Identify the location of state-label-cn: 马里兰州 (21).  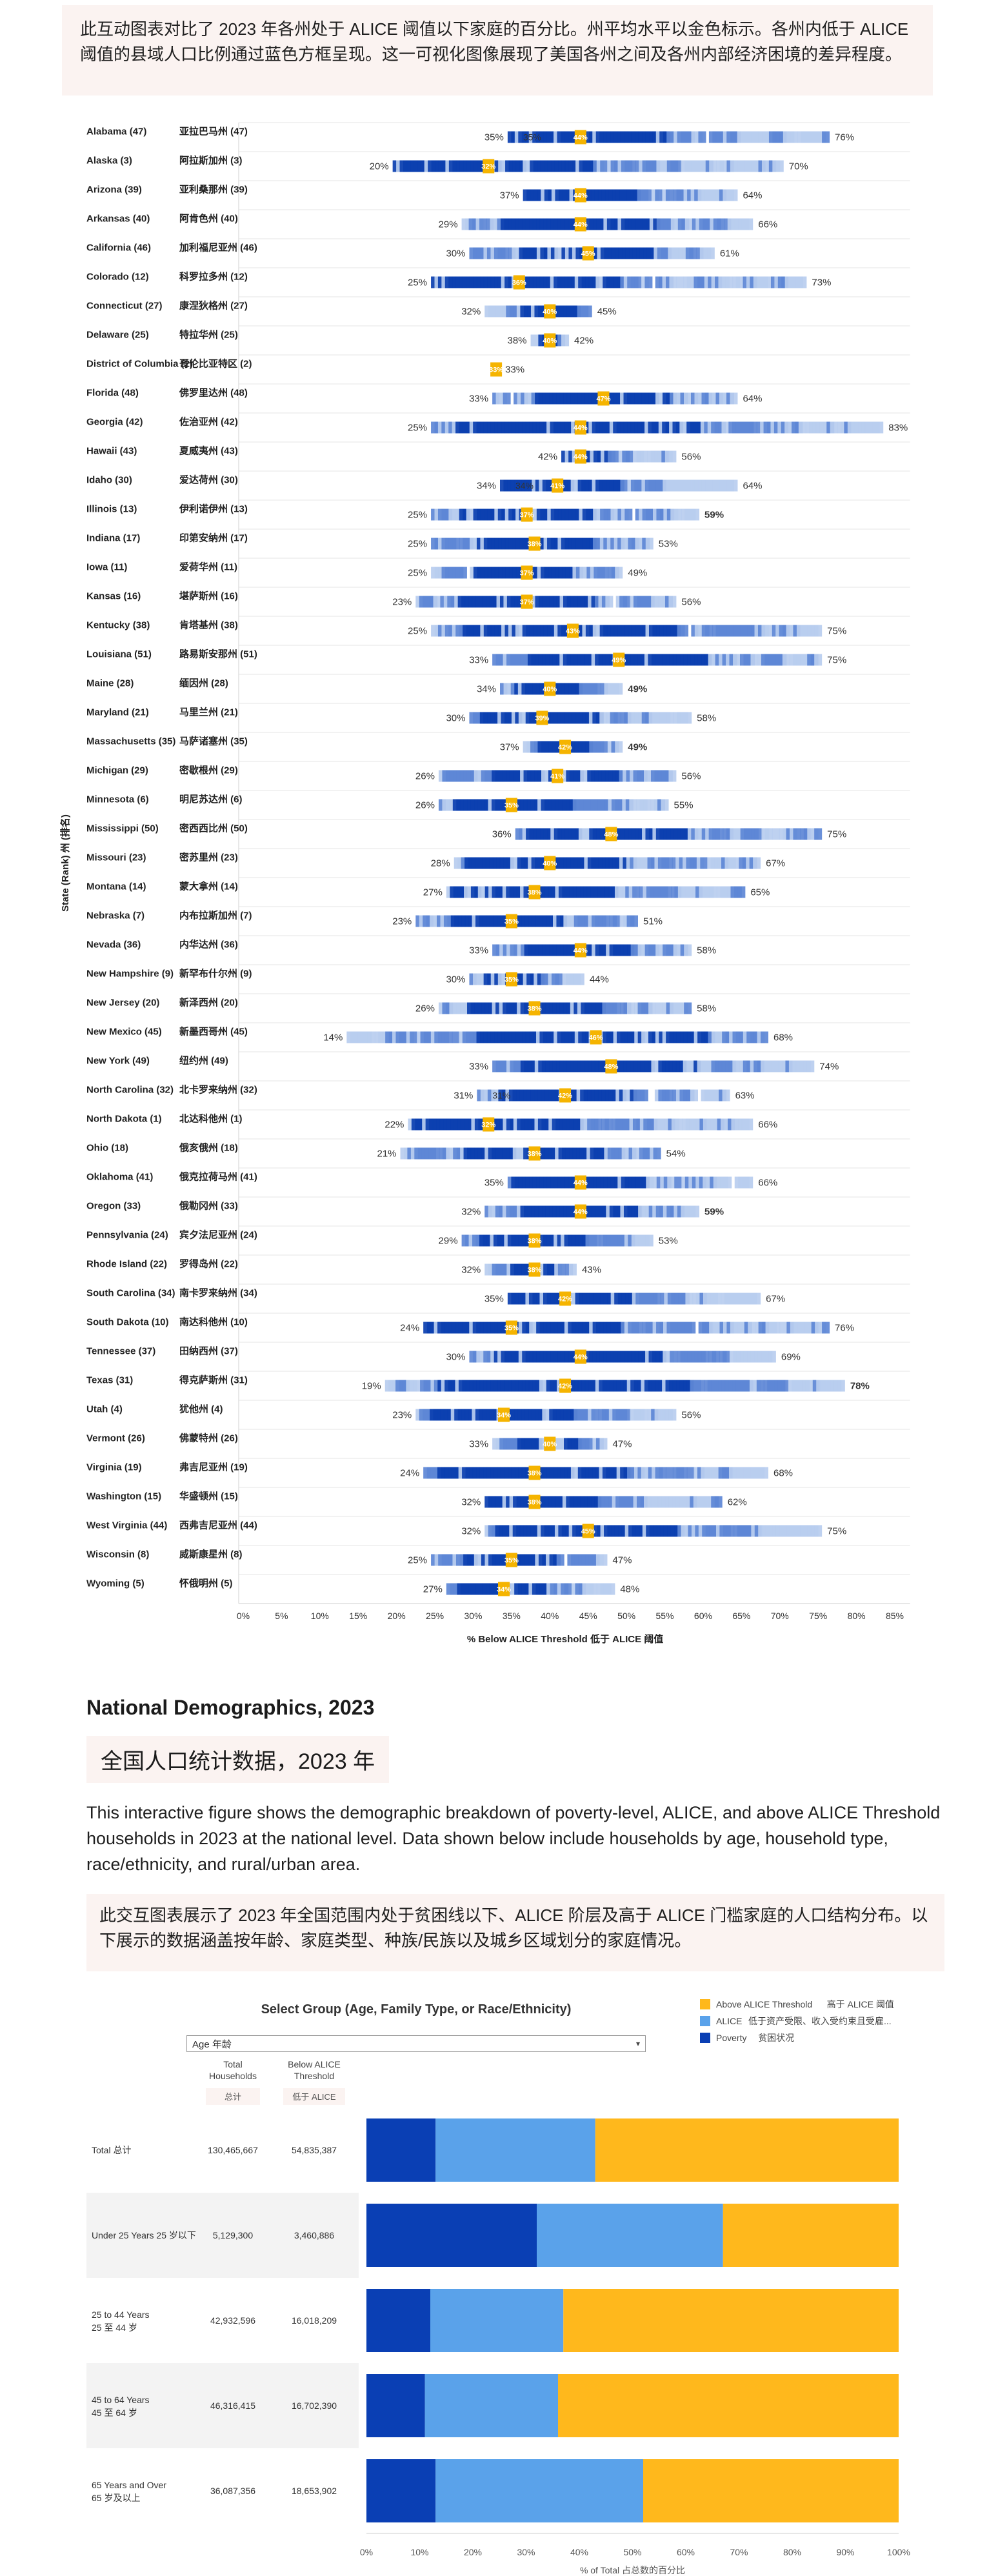
(208, 712).